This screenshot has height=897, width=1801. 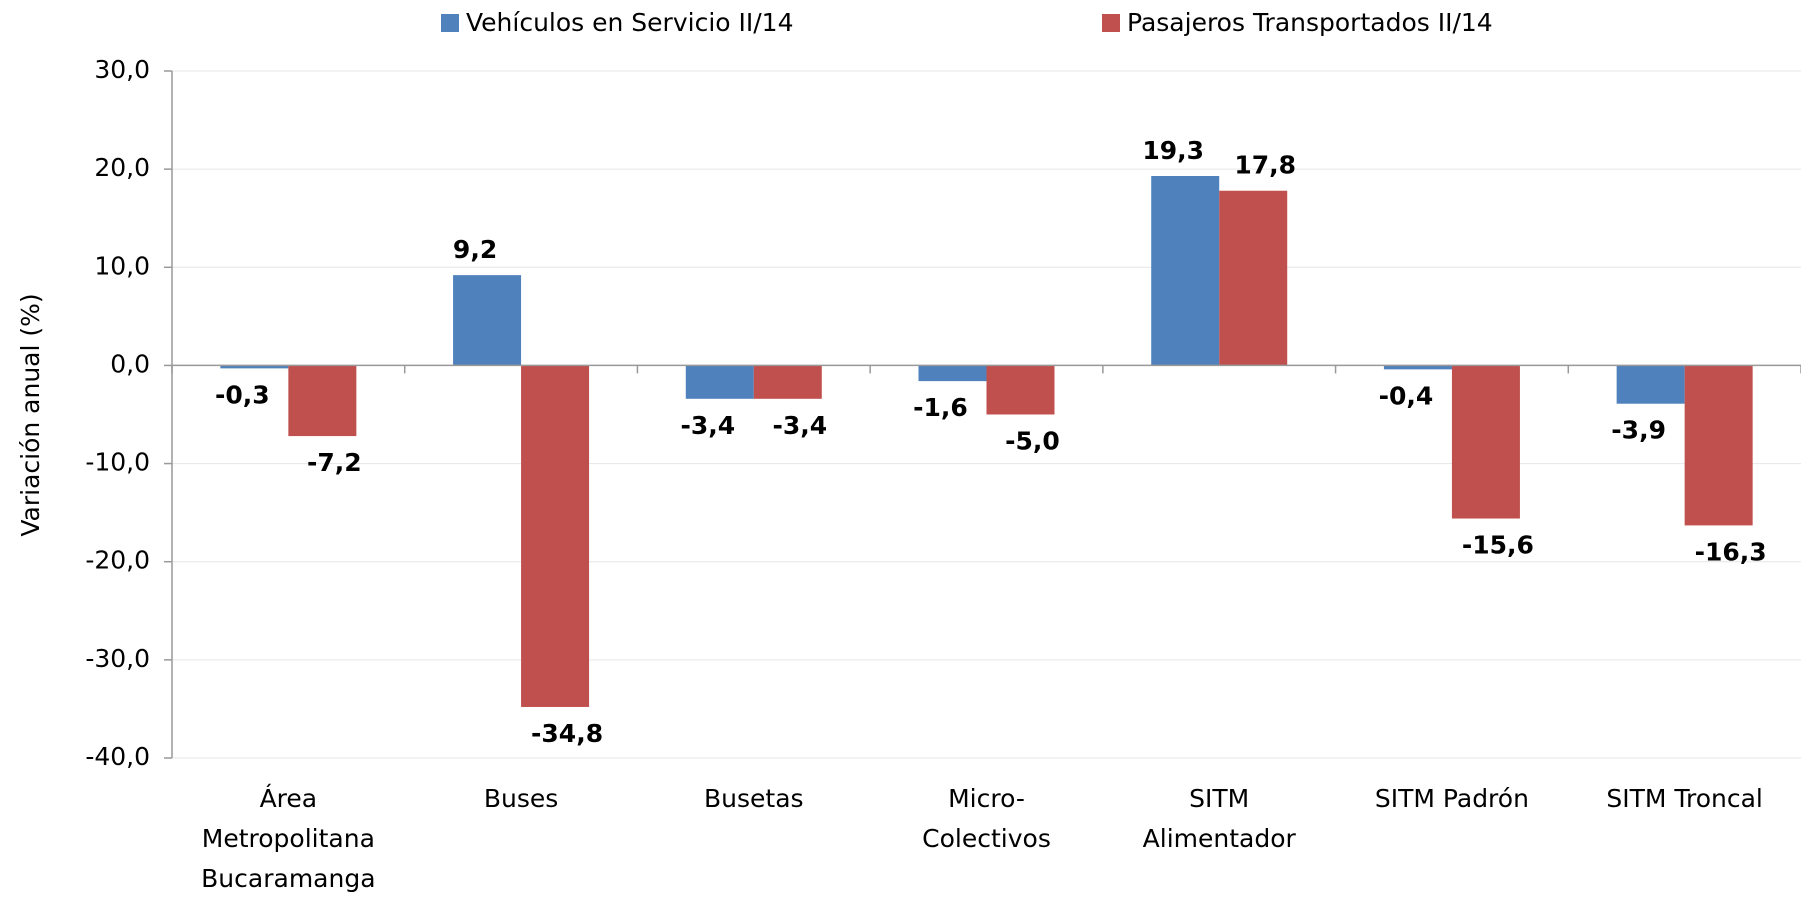 What do you see at coordinates (117, 658) in the screenshot?
I see `y-tick-label: -30,0` at bounding box center [117, 658].